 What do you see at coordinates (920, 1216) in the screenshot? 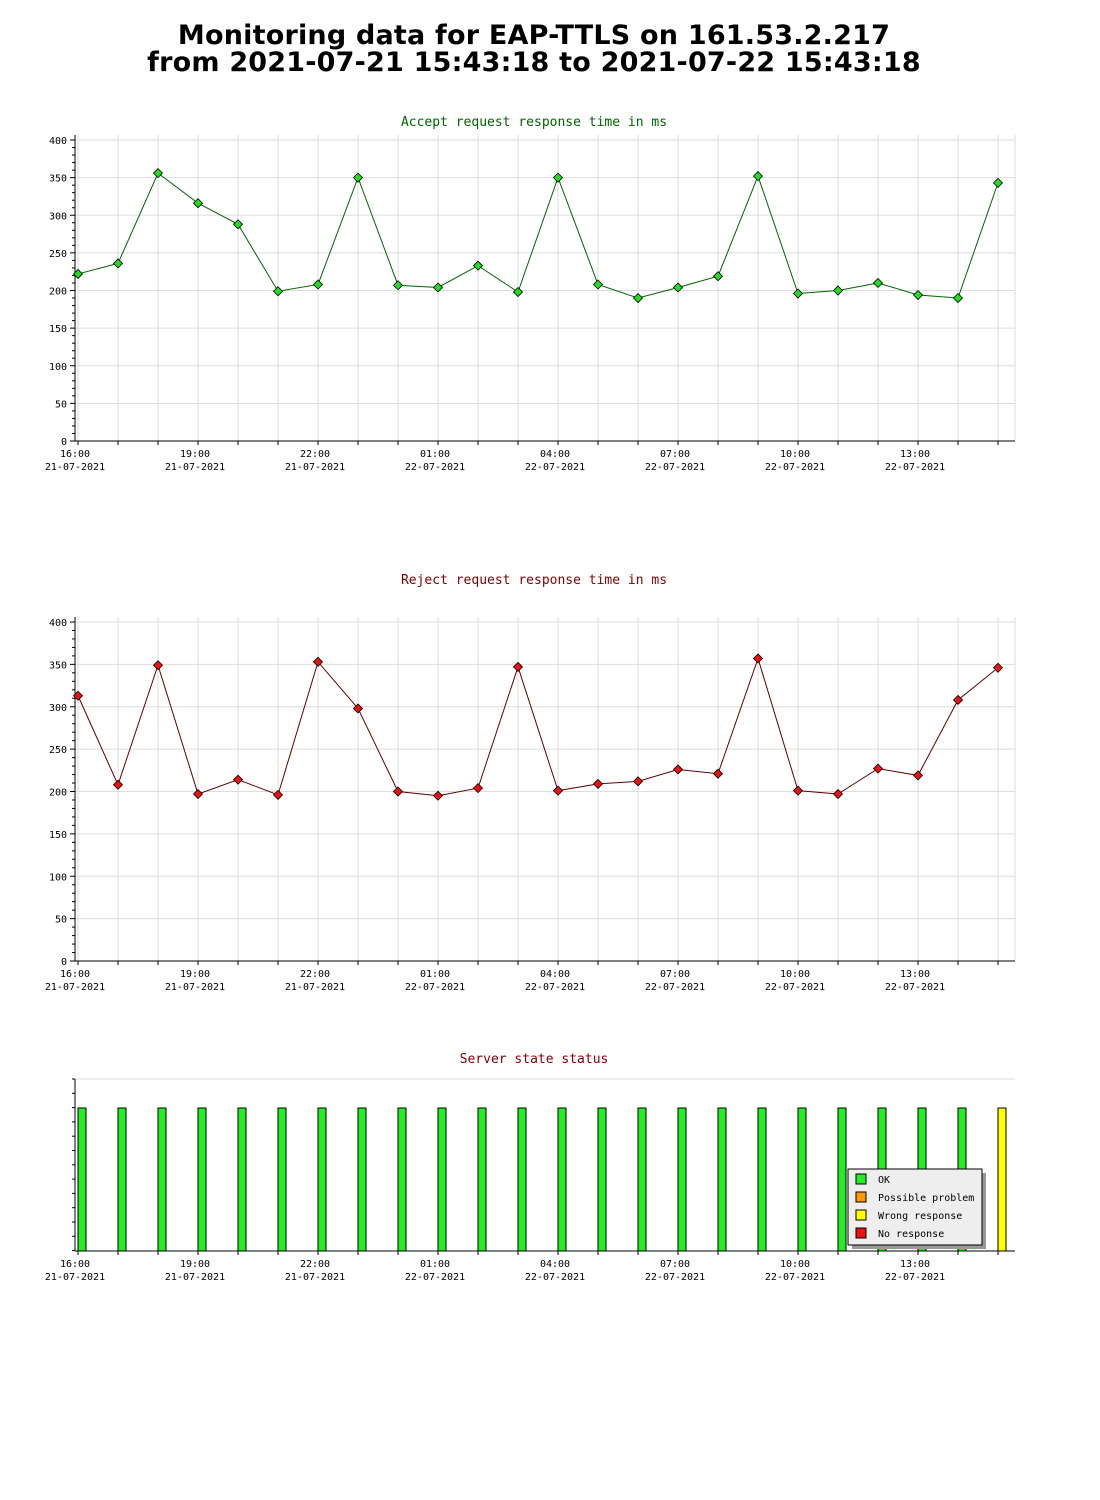
I see `legend-label: Wrong response` at bounding box center [920, 1216].